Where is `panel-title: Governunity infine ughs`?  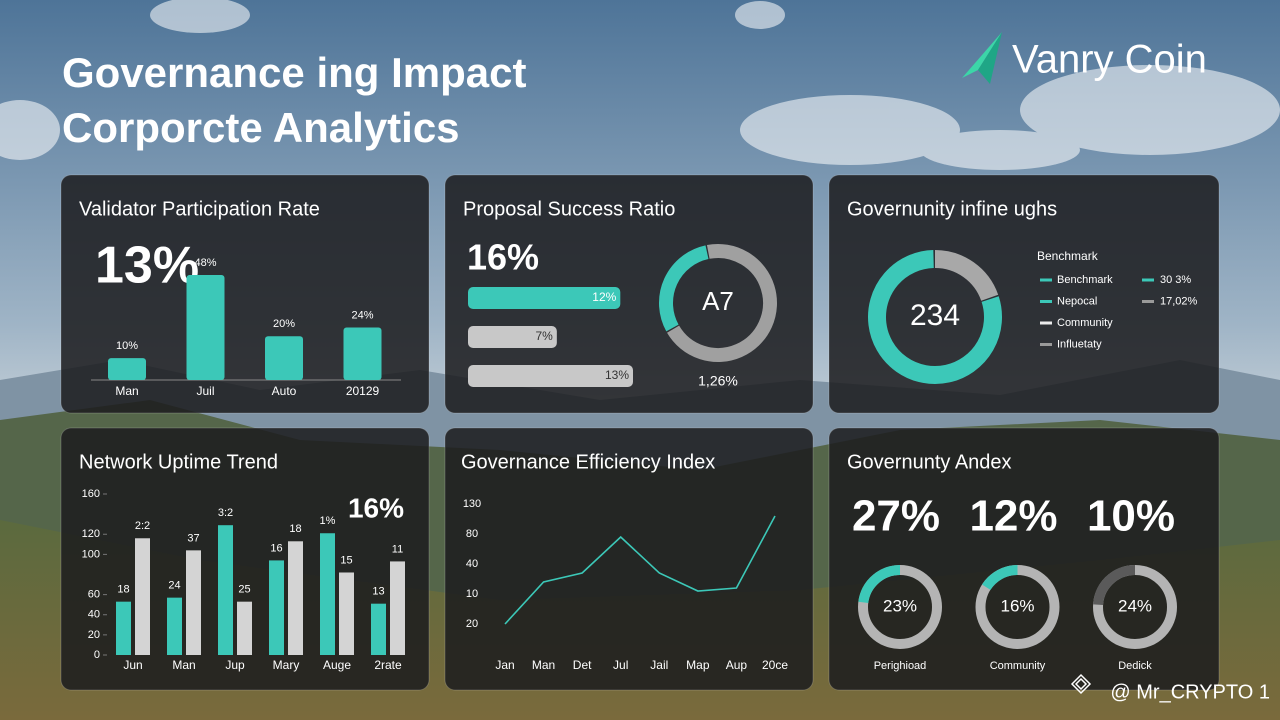
panel-title: Governunity infine ughs is located at coordinates (952, 209).